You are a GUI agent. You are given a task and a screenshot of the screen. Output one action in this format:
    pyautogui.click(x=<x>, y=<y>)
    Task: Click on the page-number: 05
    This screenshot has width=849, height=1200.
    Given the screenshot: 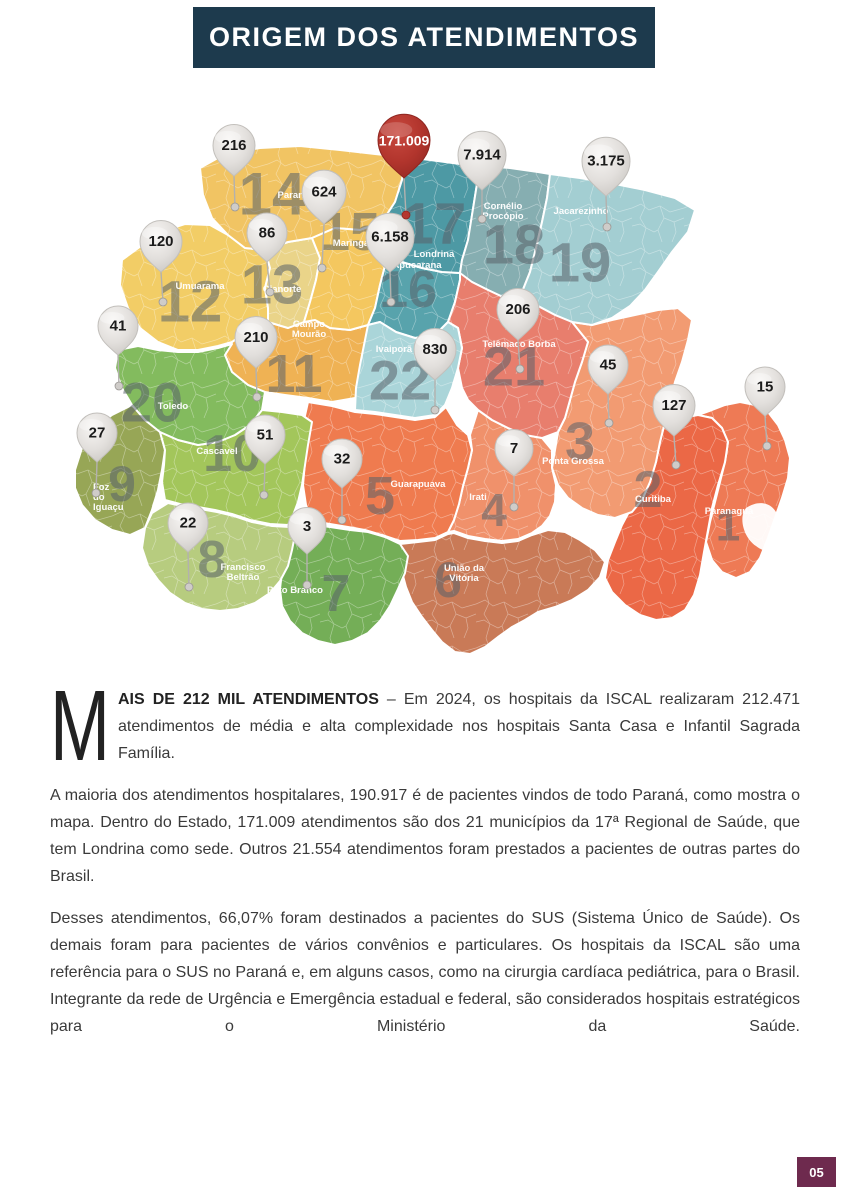 What is the action you would take?
    pyautogui.click(x=816, y=1172)
    